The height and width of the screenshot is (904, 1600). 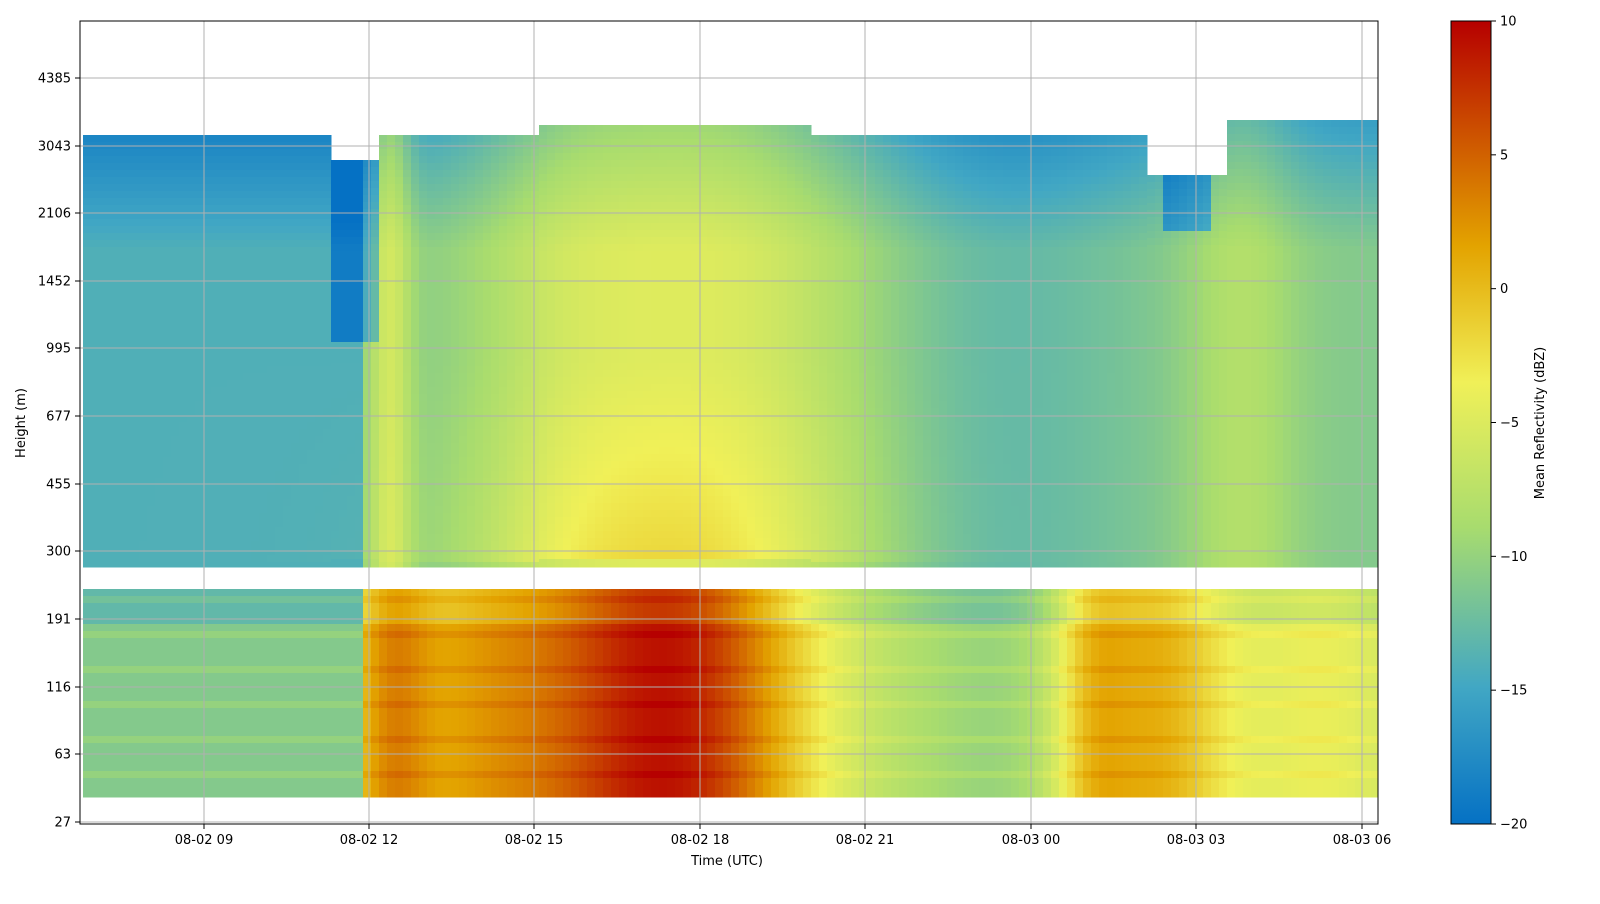 I want to click on heatmap-cell-2079, so click(x=263, y=314).